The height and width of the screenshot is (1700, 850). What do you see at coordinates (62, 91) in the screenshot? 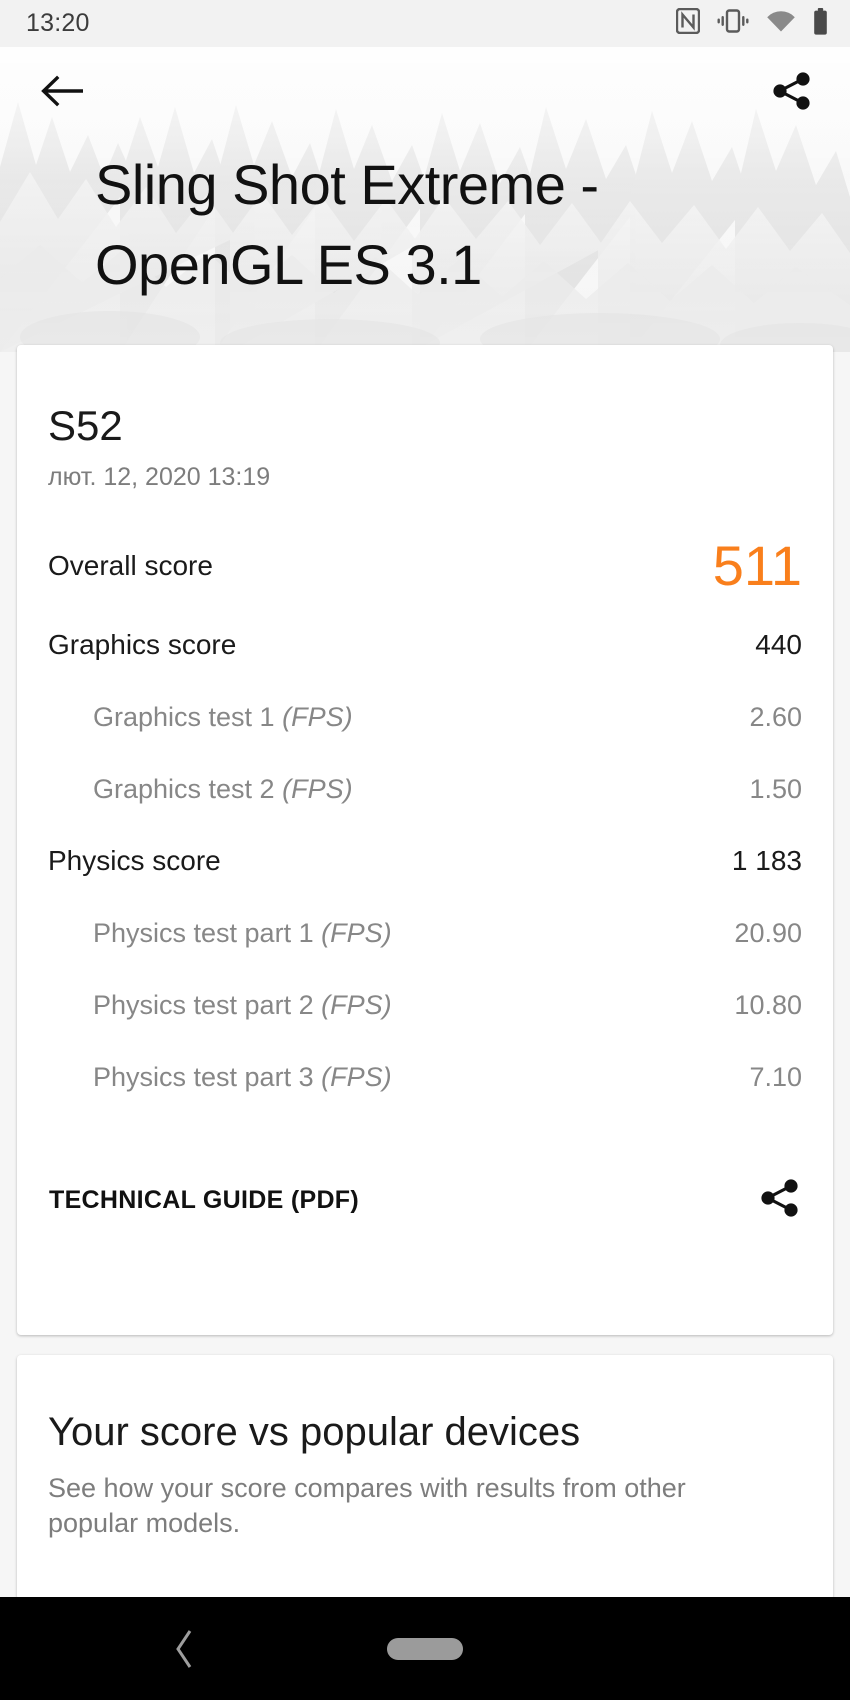
I see `back-arrow-icon` at bounding box center [62, 91].